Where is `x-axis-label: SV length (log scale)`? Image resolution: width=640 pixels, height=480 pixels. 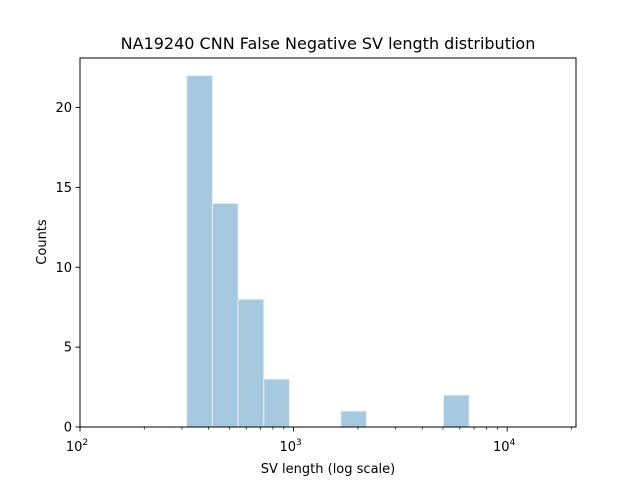 x-axis-label: SV length (log scale) is located at coordinates (328, 469).